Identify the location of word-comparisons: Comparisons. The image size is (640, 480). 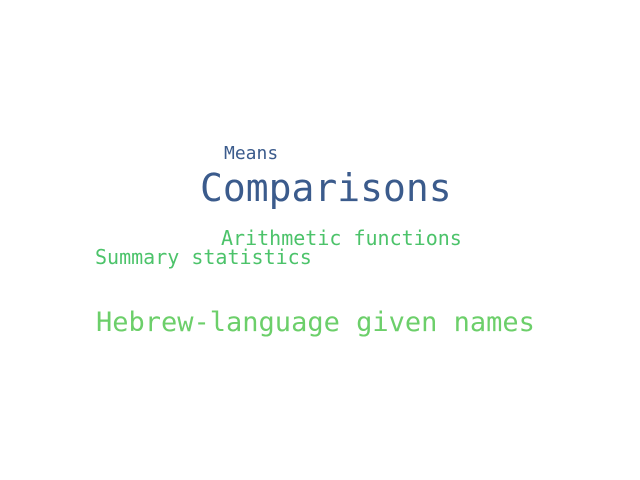
(326, 188).